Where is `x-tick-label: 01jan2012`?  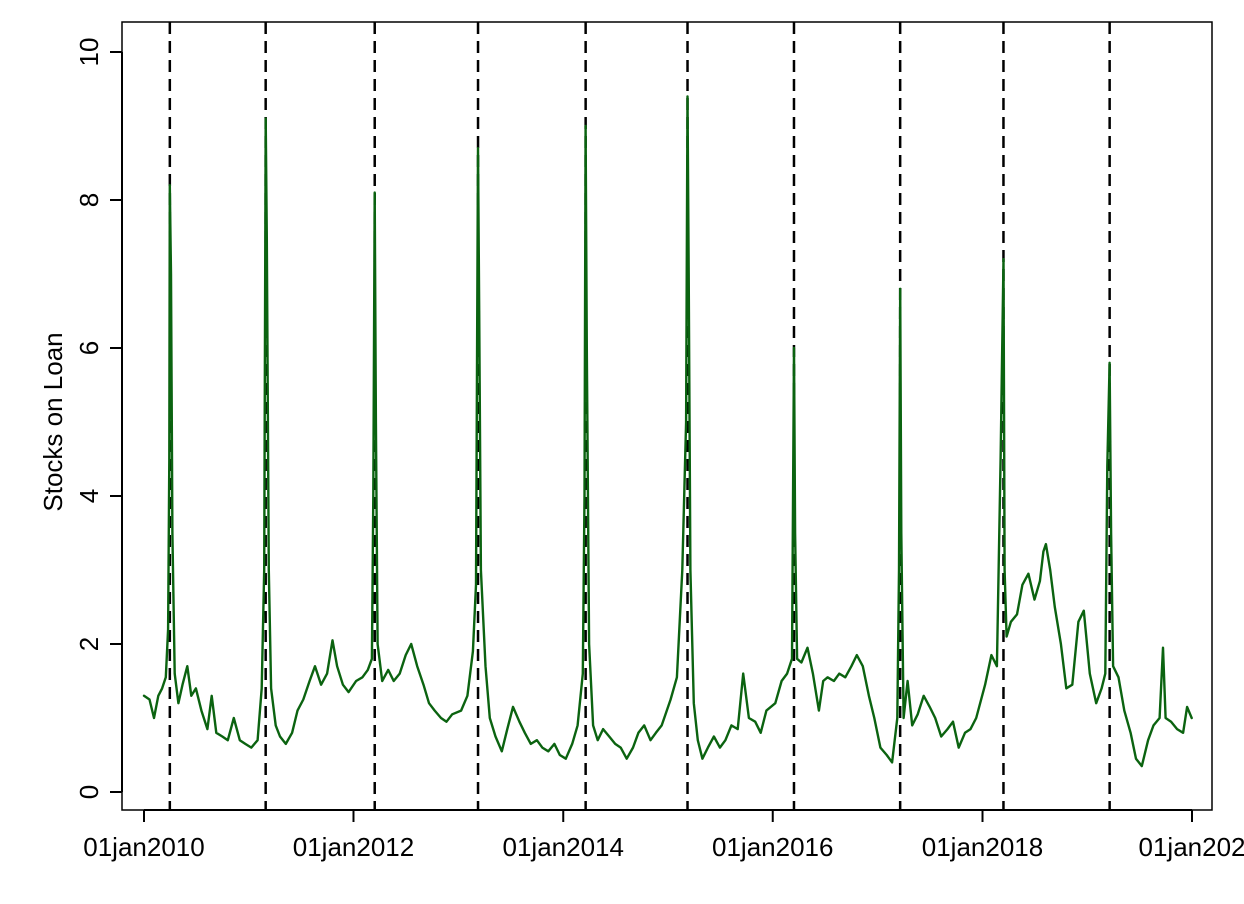
x-tick-label: 01jan2012 is located at coordinates (353, 847).